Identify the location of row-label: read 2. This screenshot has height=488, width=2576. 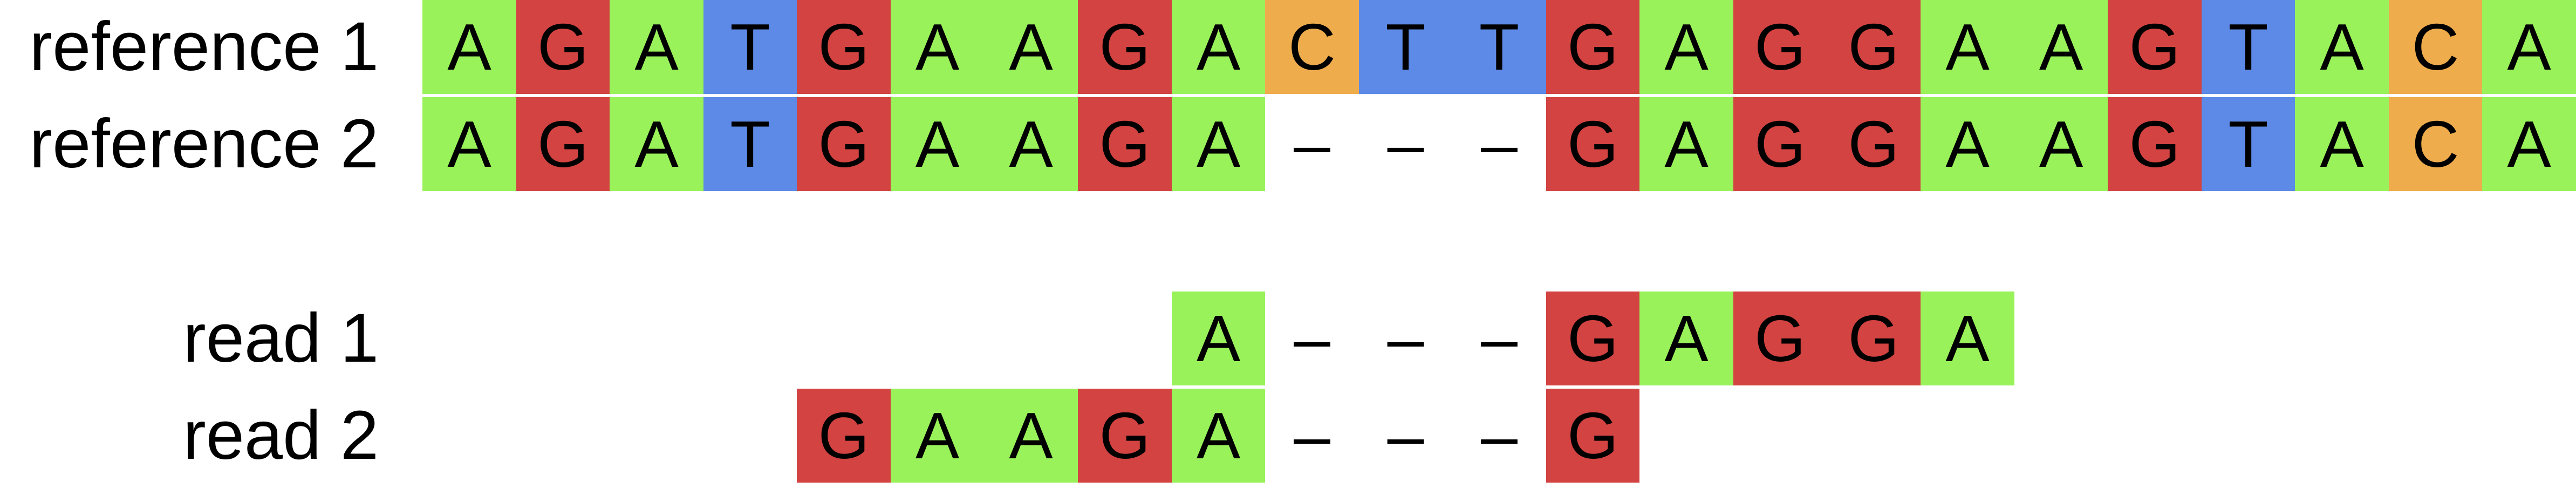
(281, 435).